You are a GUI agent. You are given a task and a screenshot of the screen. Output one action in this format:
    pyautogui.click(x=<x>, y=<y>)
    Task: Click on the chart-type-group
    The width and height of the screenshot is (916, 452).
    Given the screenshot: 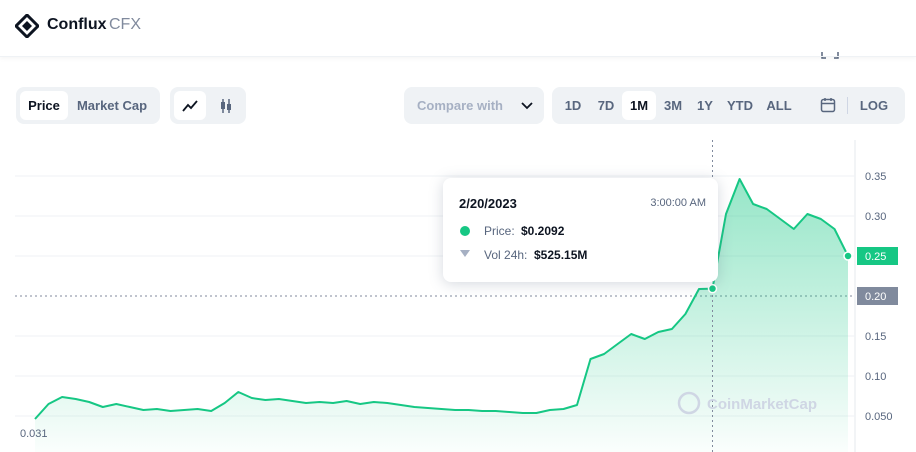 What is the action you would take?
    pyautogui.click(x=208, y=105)
    